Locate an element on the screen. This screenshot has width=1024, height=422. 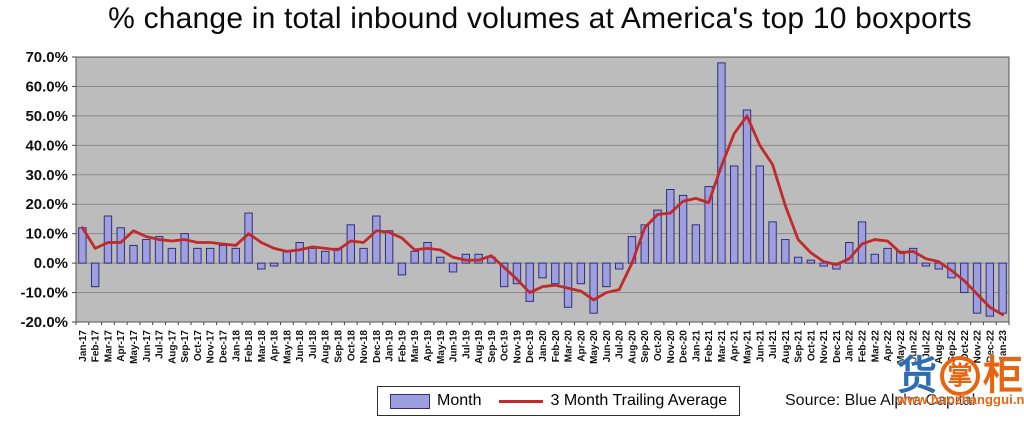
x-axis-label: Apr-20 is located at coordinates (581, 346).